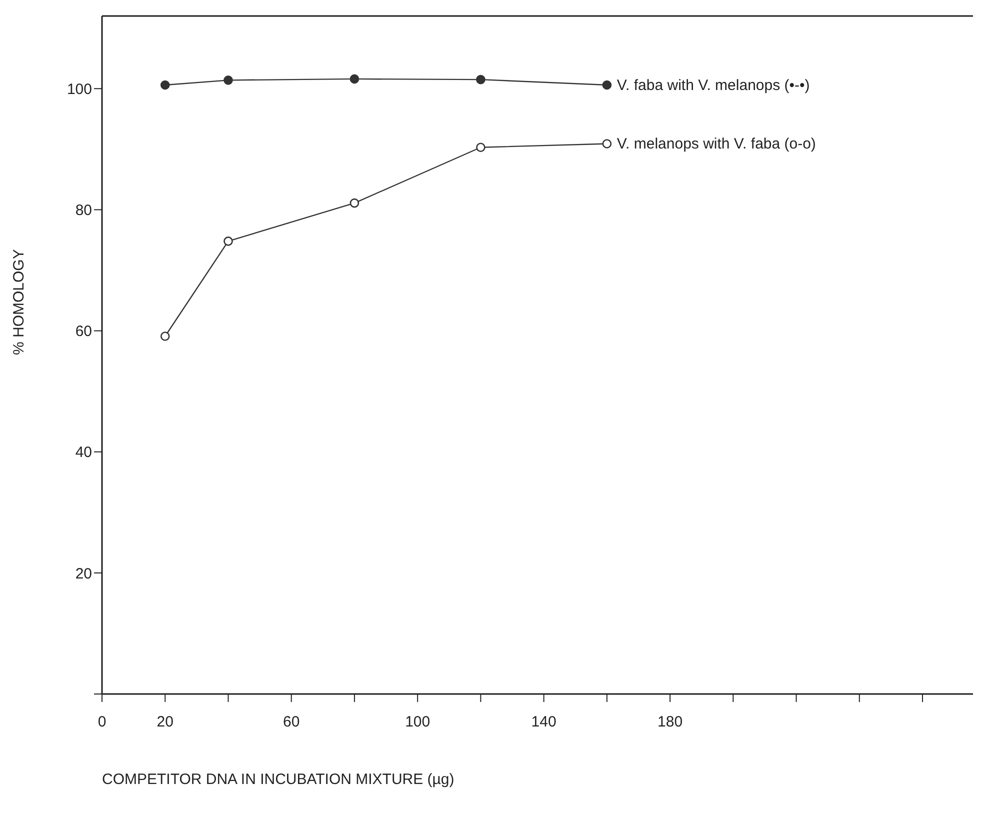  Describe the element at coordinates (79, 89) in the screenshot. I see `y-tick-label: 100` at that location.